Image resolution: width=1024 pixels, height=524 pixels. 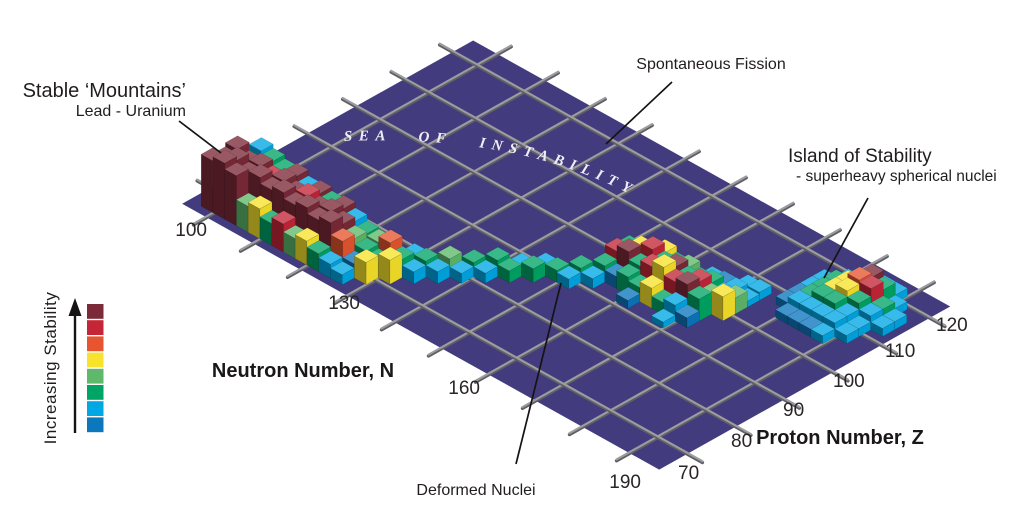 What do you see at coordinates (846, 238) in the screenshot?
I see `island-of-stability-leader-line` at bounding box center [846, 238].